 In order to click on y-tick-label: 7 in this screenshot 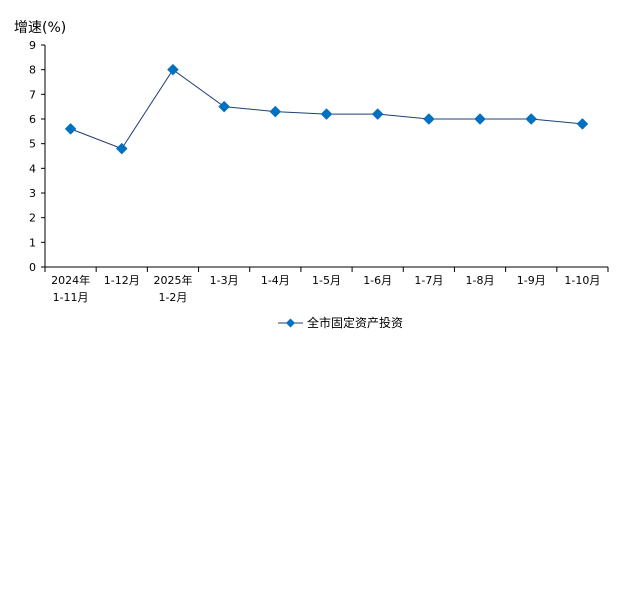, I will do `click(32, 94)`.